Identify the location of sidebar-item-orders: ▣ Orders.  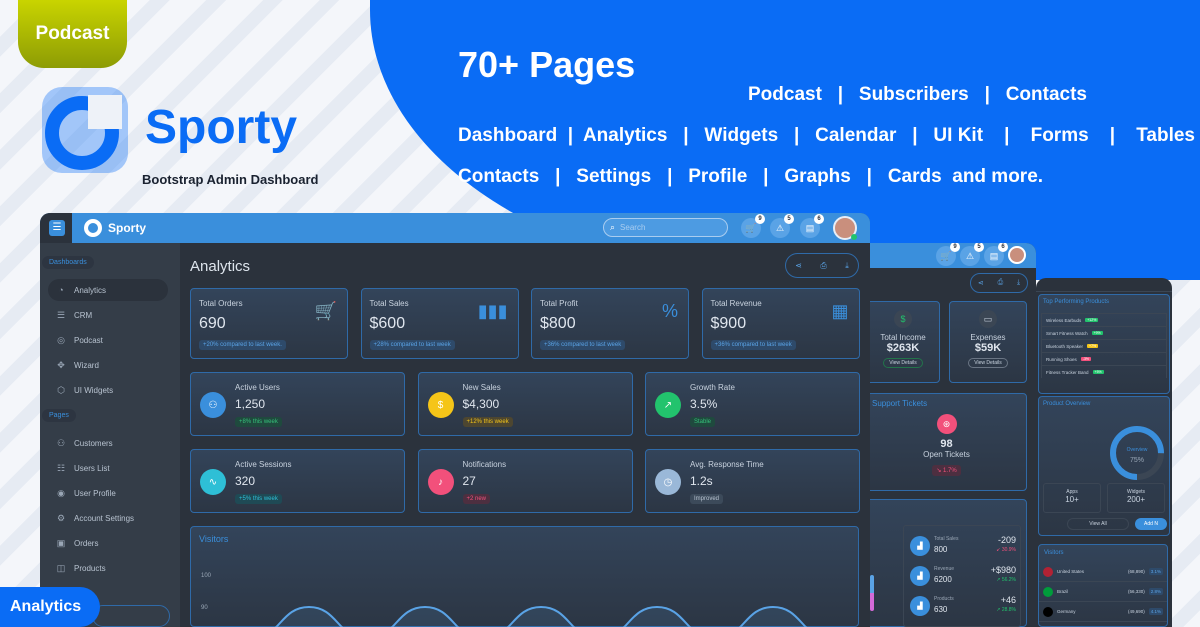
(108, 543).